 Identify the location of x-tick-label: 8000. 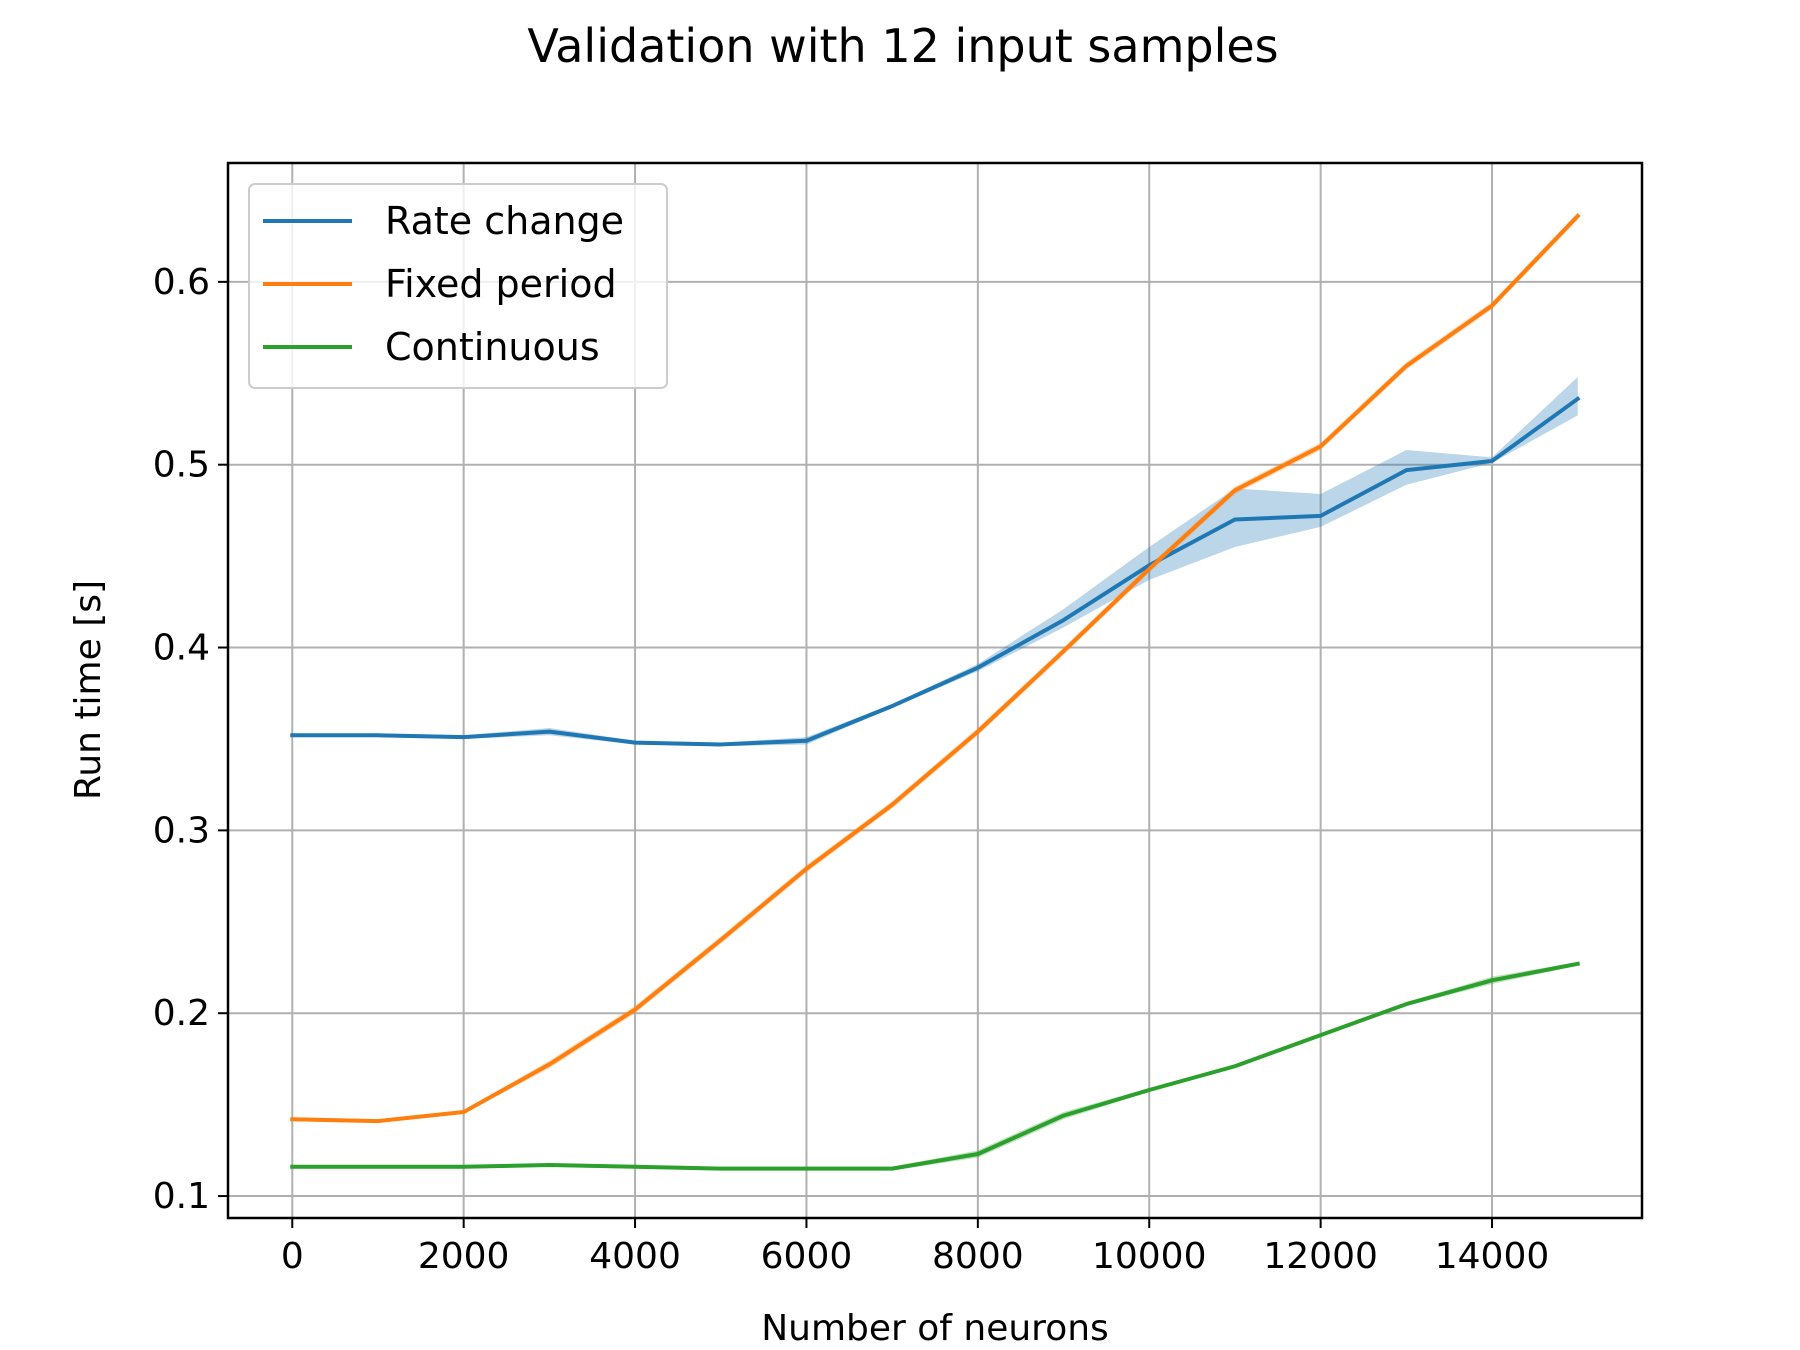
(978, 1256).